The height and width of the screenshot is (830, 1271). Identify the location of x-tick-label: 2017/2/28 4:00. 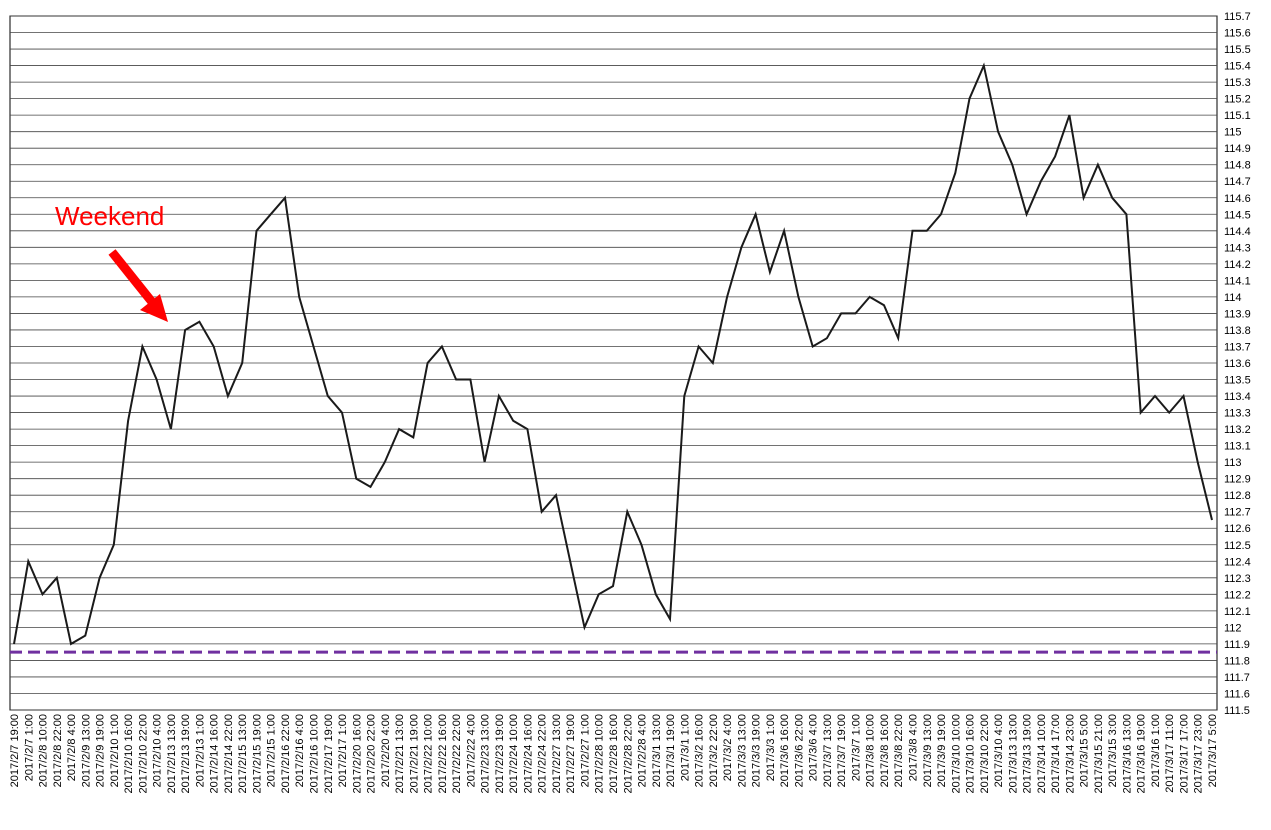
(643, 750).